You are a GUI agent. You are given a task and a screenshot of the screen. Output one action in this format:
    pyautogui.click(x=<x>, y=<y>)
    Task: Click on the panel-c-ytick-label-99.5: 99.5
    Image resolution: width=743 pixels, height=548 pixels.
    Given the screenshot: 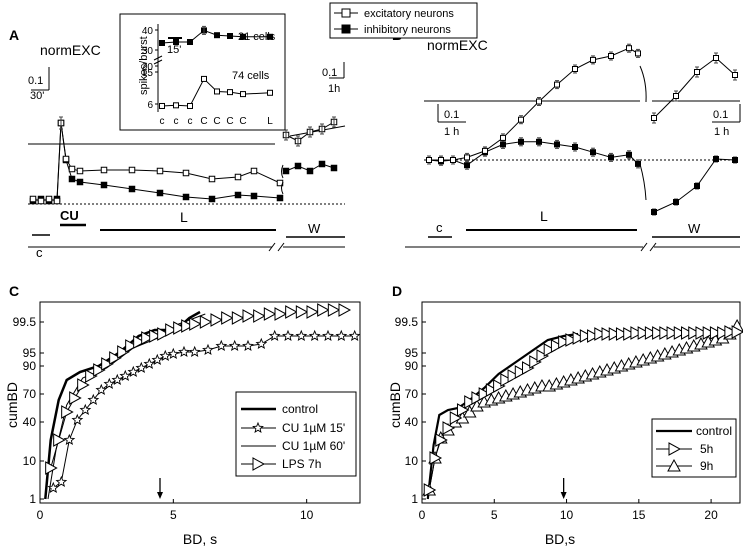 What is the action you would take?
    pyautogui.click(x=25, y=322)
    